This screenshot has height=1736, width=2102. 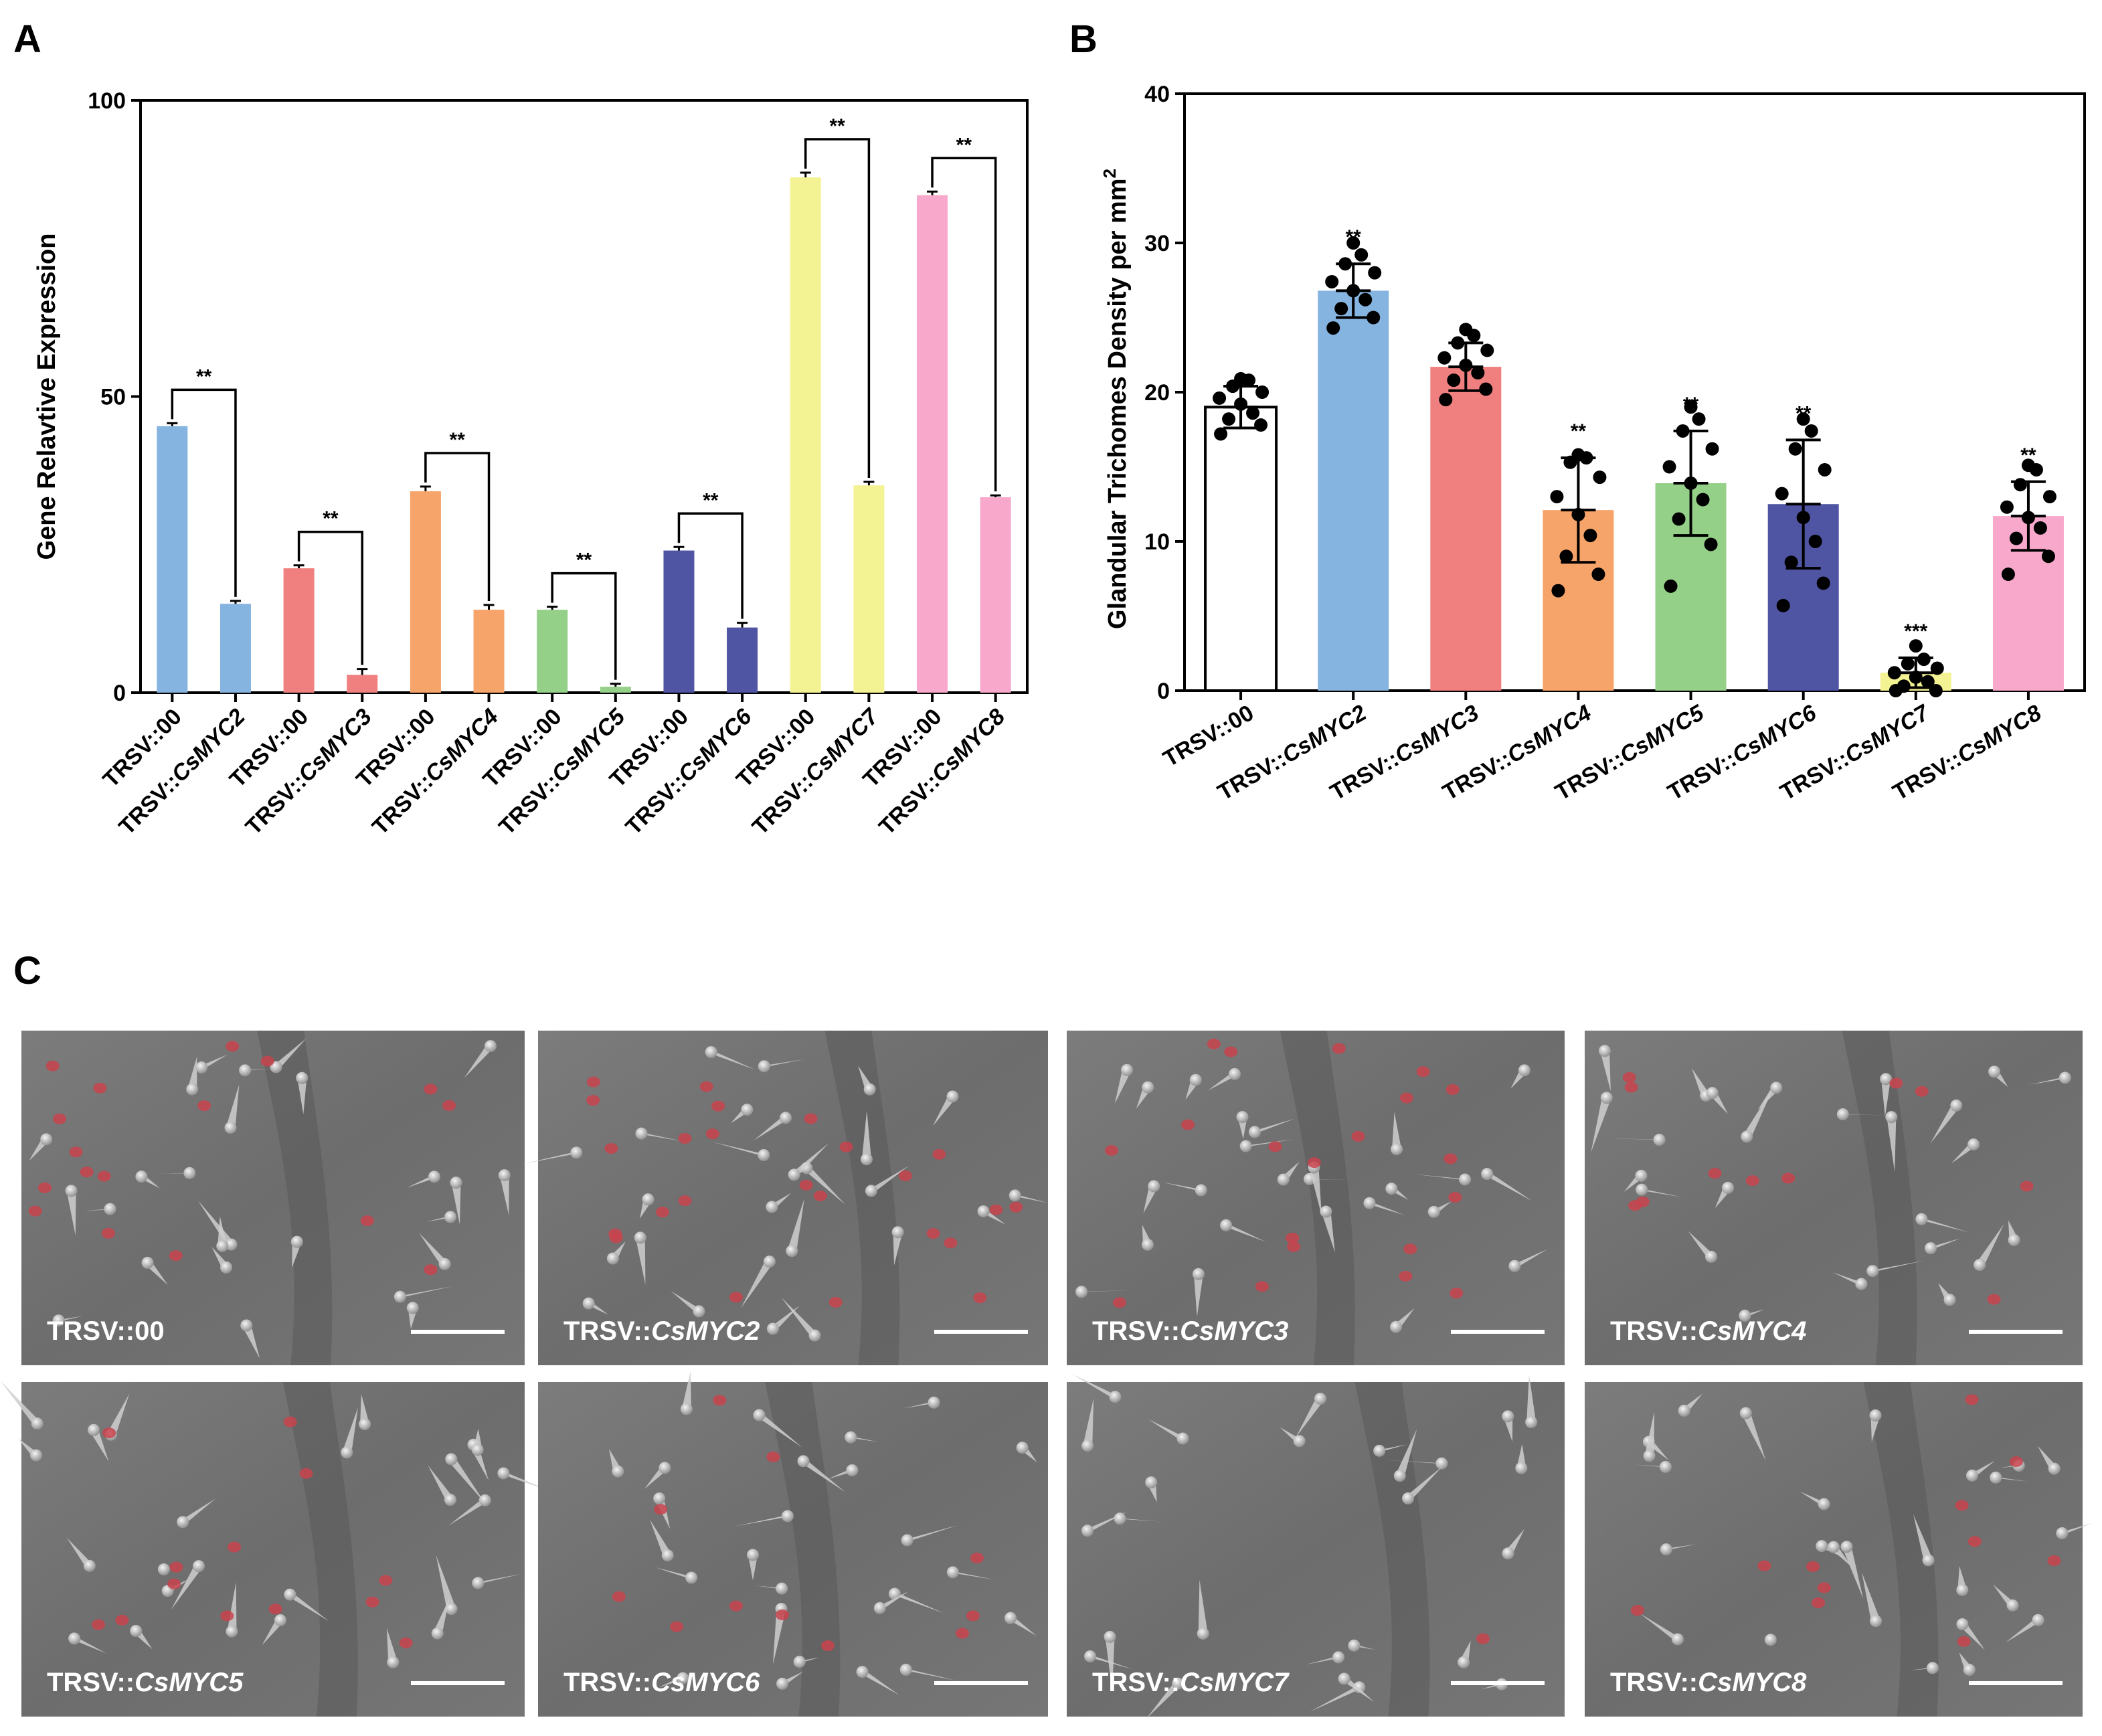 I want to click on chart-a-significance-label: **, so click(x=331, y=519).